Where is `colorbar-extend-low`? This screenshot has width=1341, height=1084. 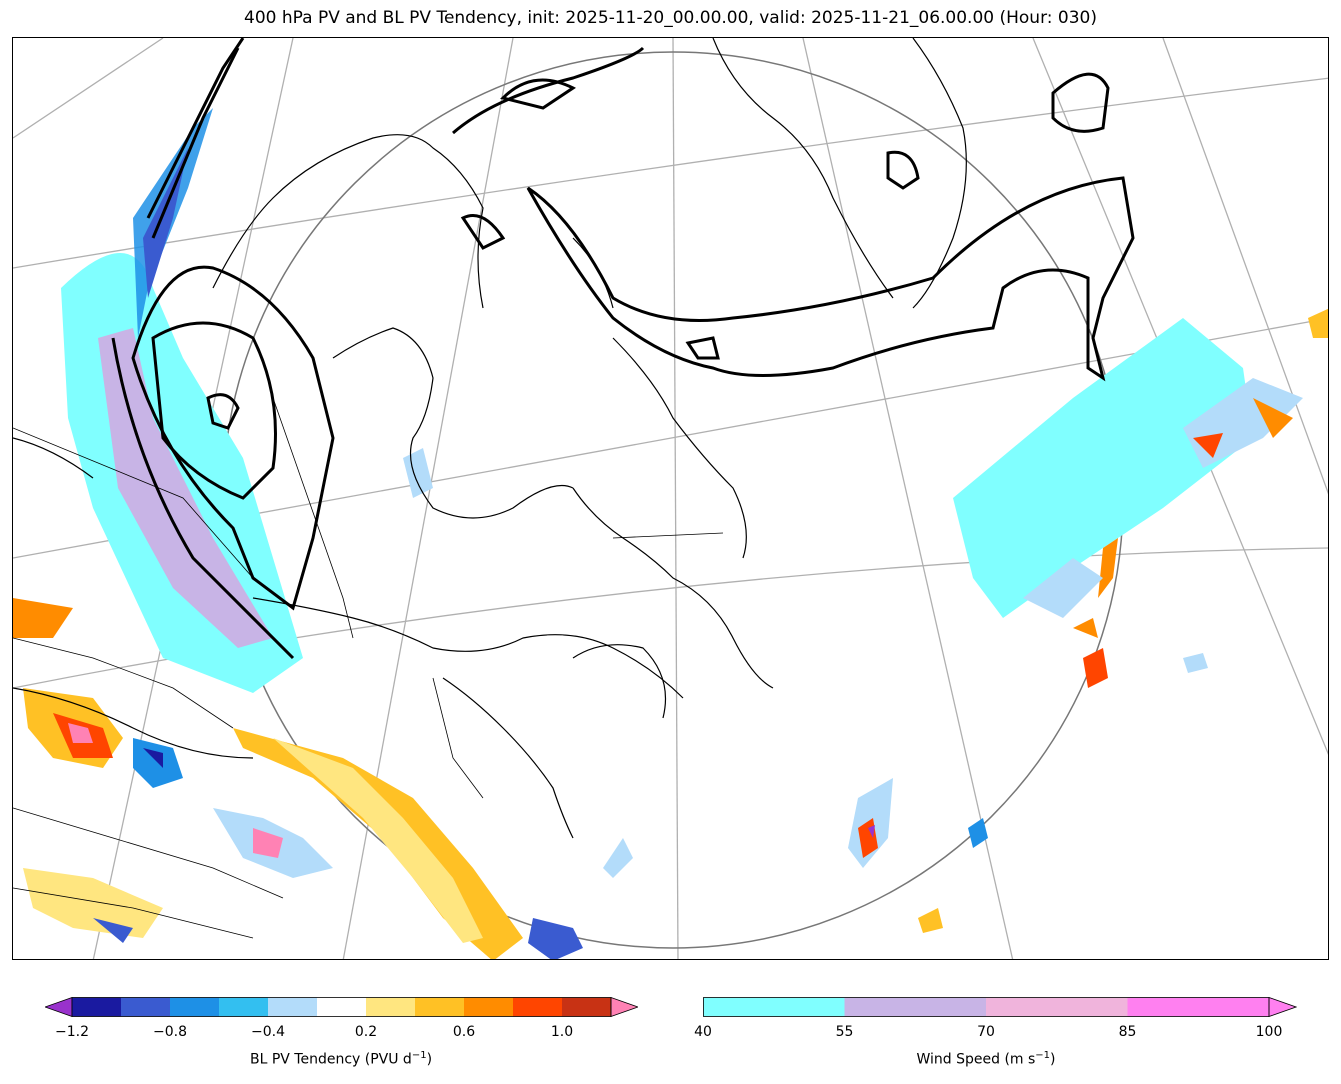
colorbar-extend-low is located at coordinates (59, 1007).